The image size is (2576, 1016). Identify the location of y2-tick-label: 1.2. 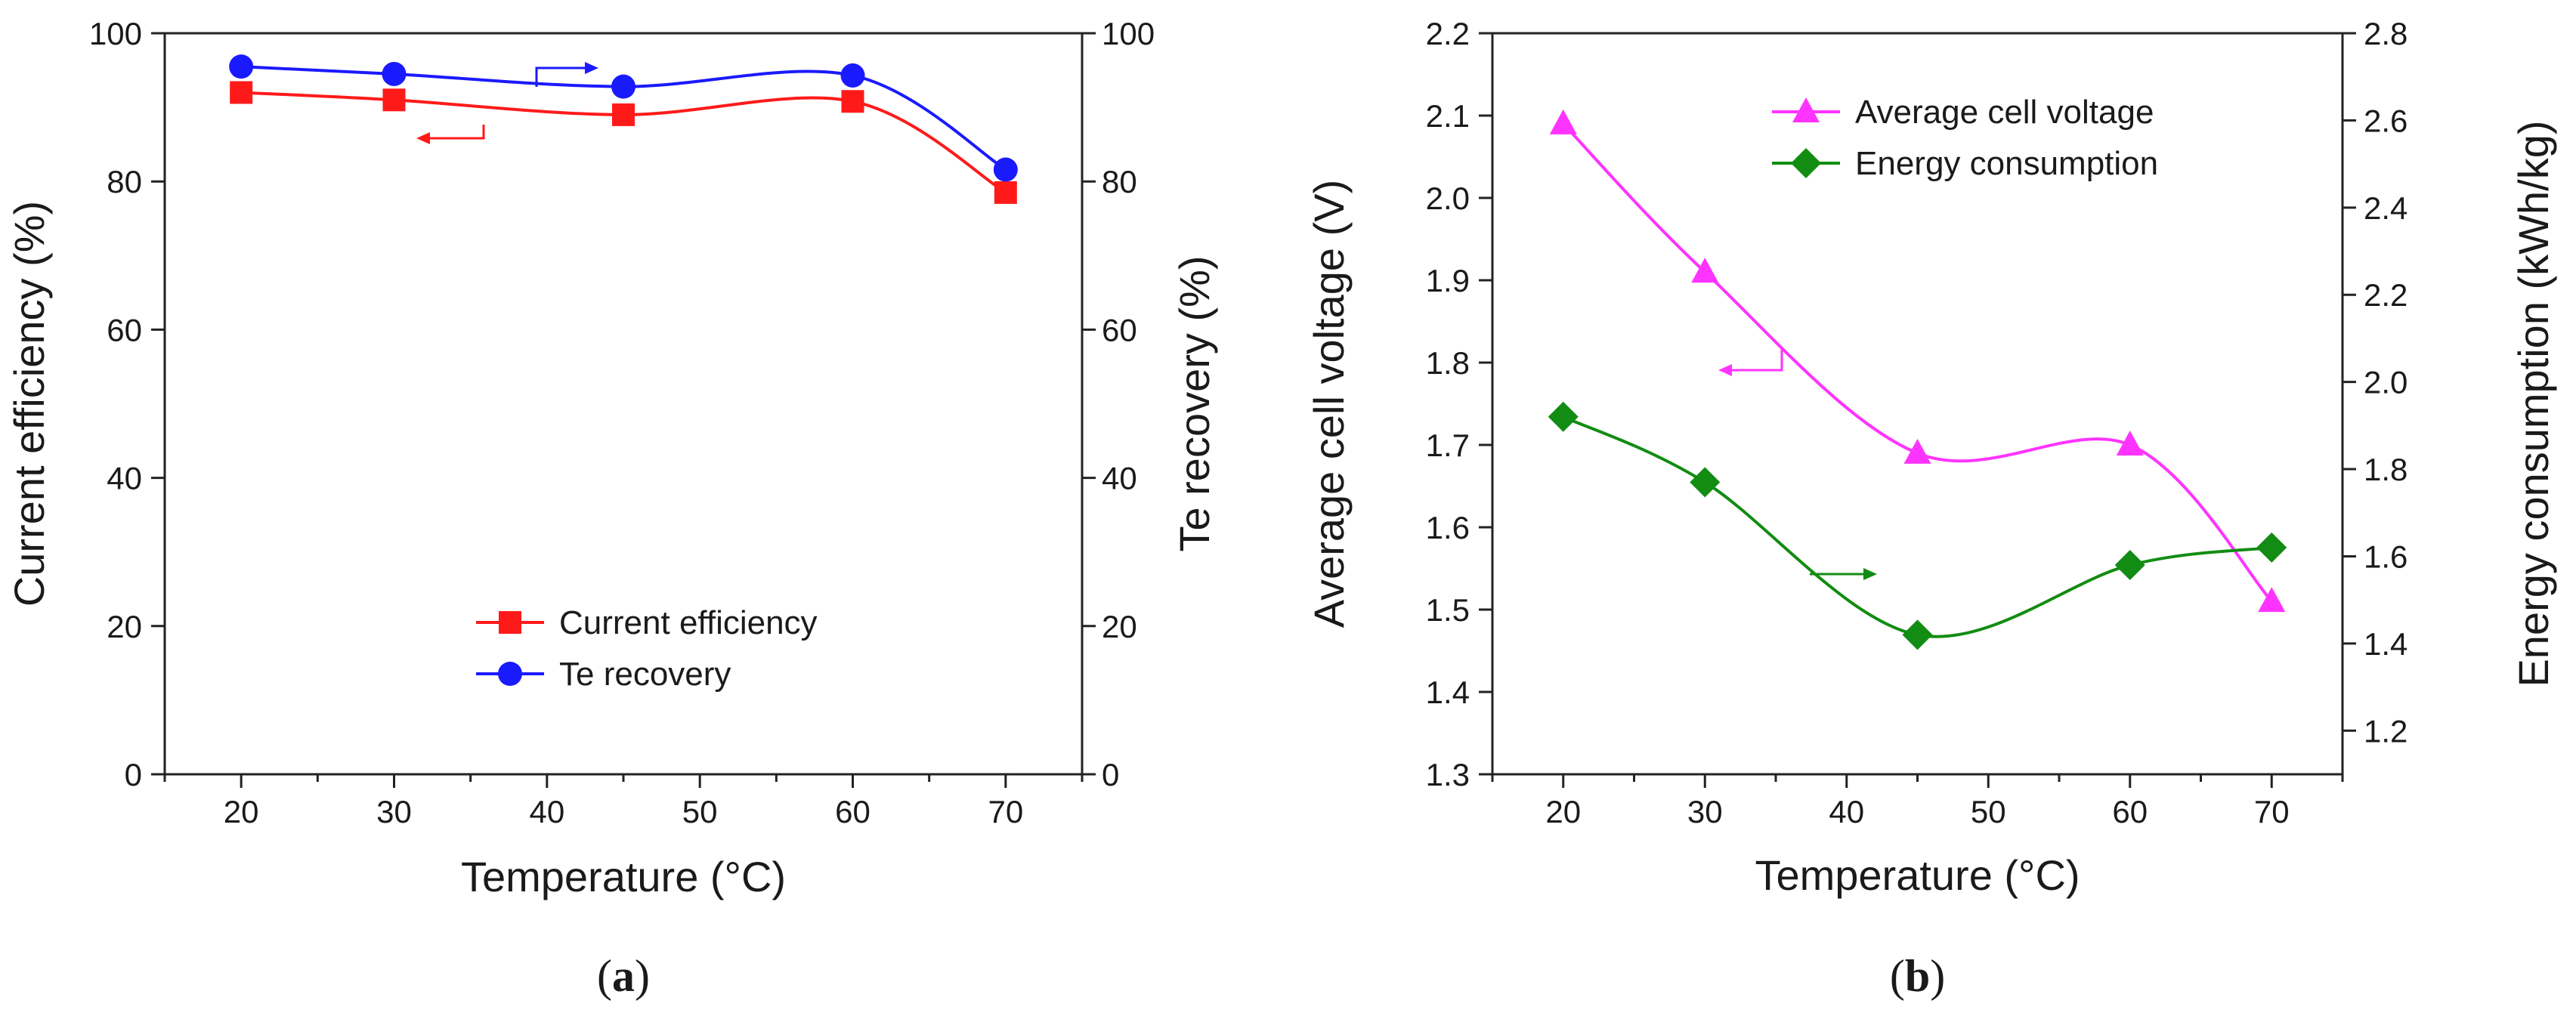
(2385, 731).